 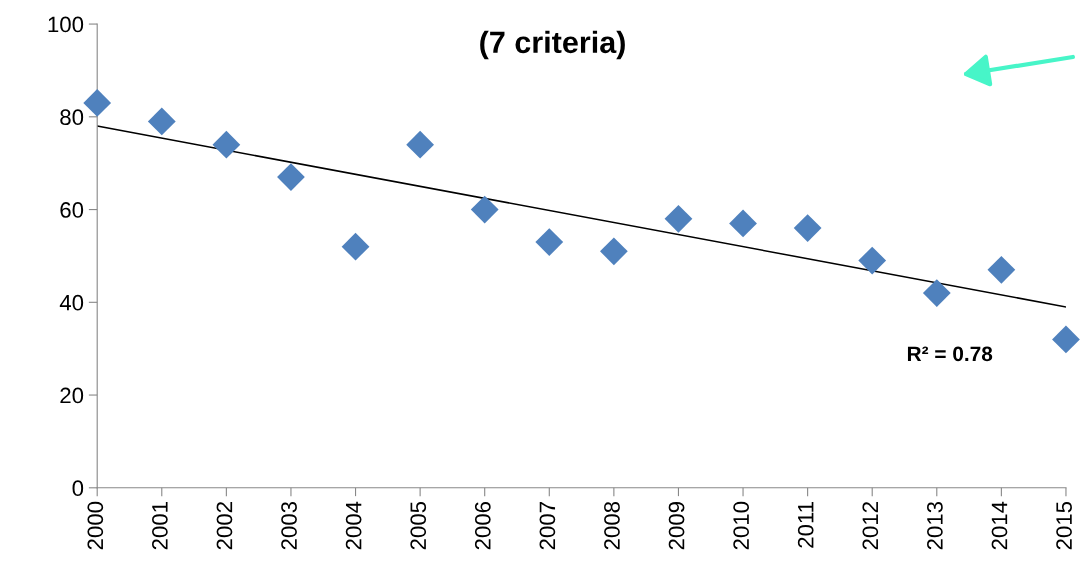 What do you see at coordinates (71, 302) in the screenshot?
I see `y-tick-label: 40` at bounding box center [71, 302].